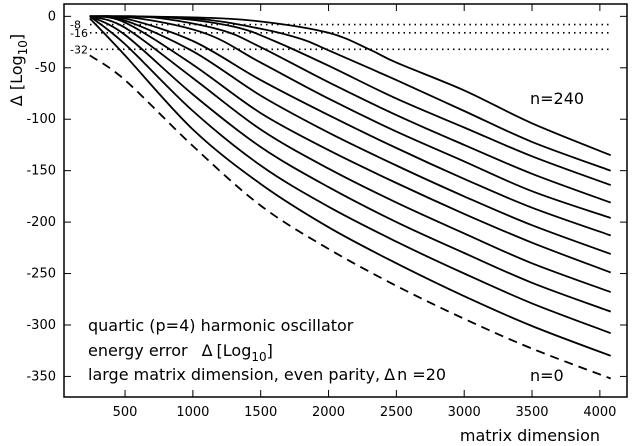 The height and width of the screenshot is (446, 633). What do you see at coordinates (41, 274) in the screenshot?
I see `y-tick-label: -250` at bounding box center [41, 274].